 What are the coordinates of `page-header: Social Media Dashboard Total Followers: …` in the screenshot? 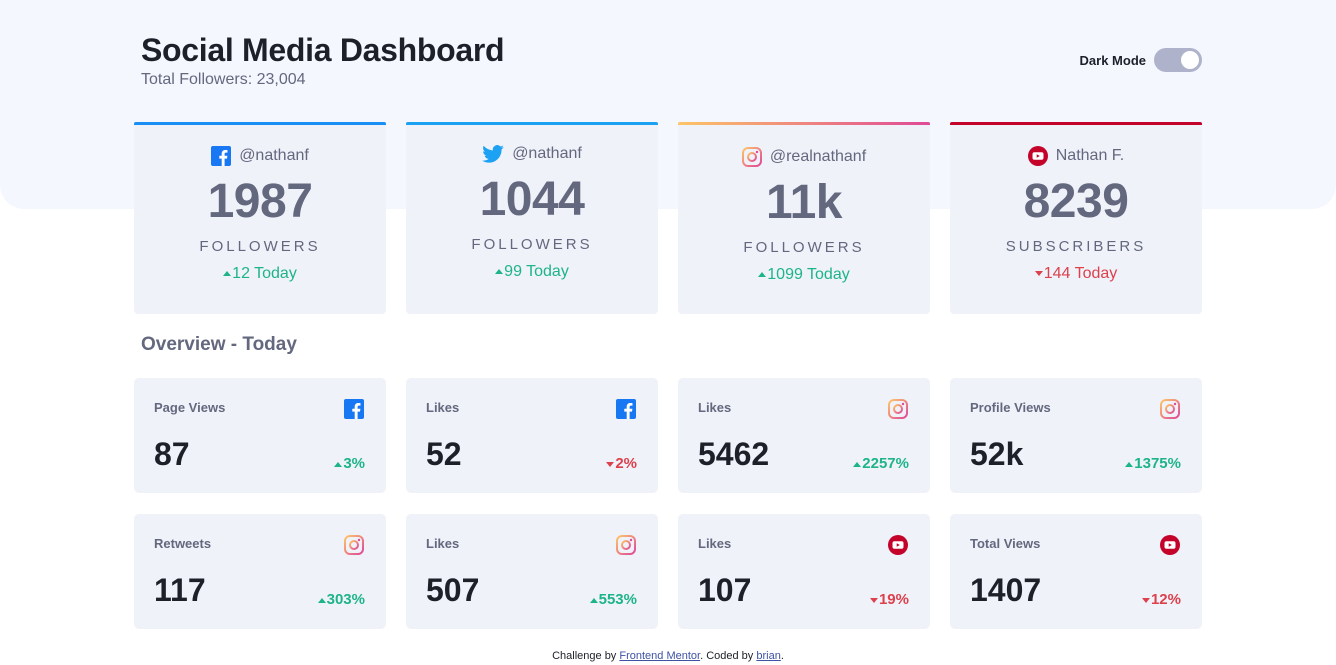 It's located at (323, 60).